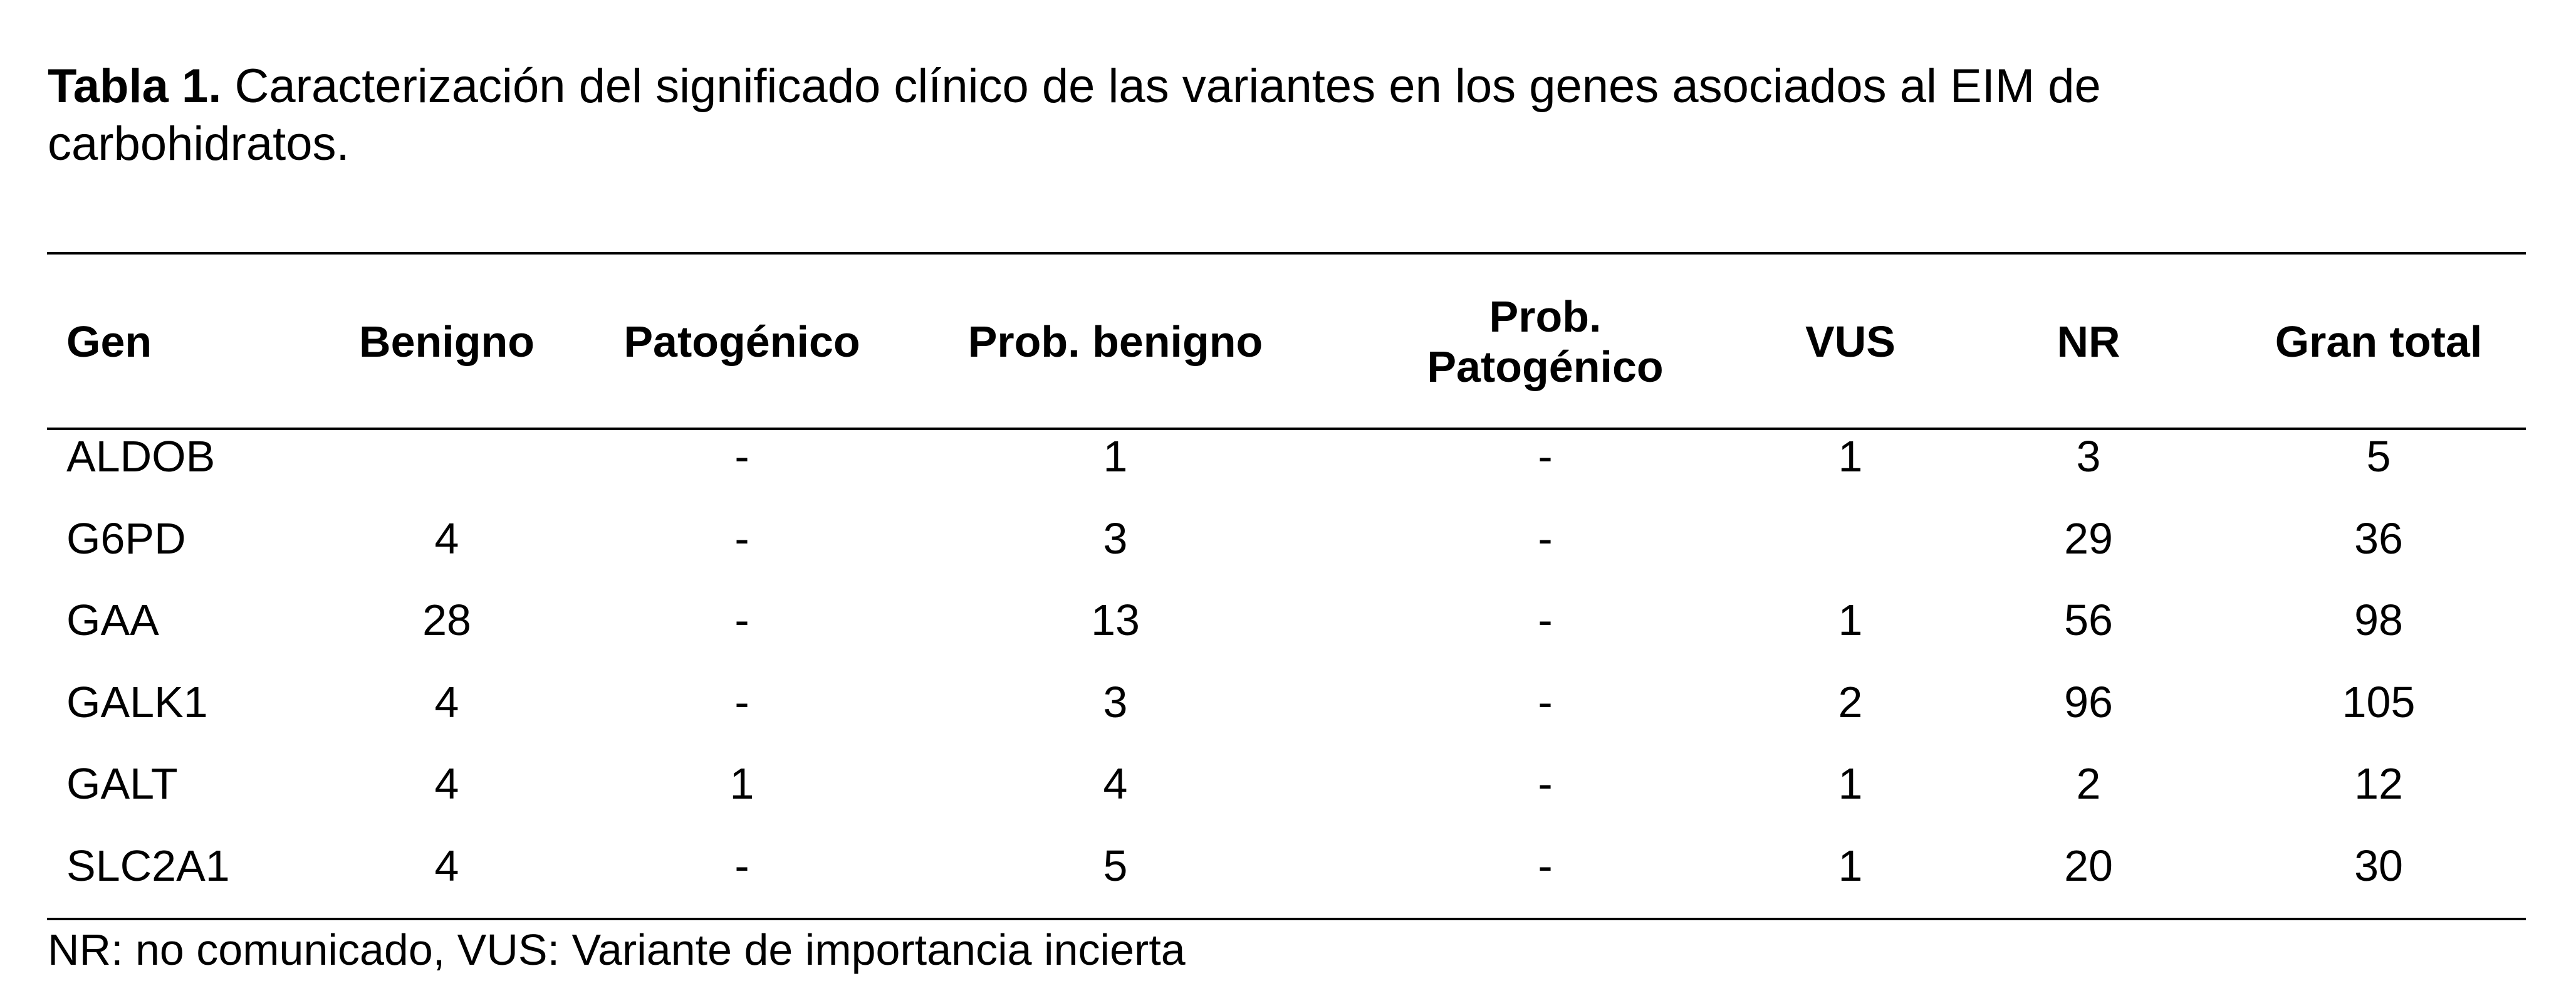 The image size is (2576, 1003). I want to click on gene-name: SLC2A1, so click(148, 865).